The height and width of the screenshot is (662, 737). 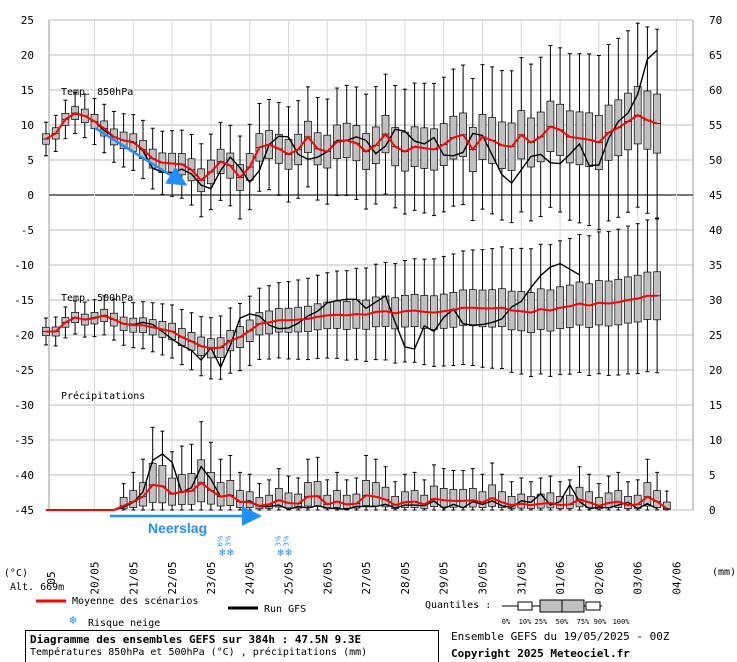 What do you see at coordinates (27, 230) in the screenshot?
I see `left-tick-label: -5` at bounding box center [27, 230].